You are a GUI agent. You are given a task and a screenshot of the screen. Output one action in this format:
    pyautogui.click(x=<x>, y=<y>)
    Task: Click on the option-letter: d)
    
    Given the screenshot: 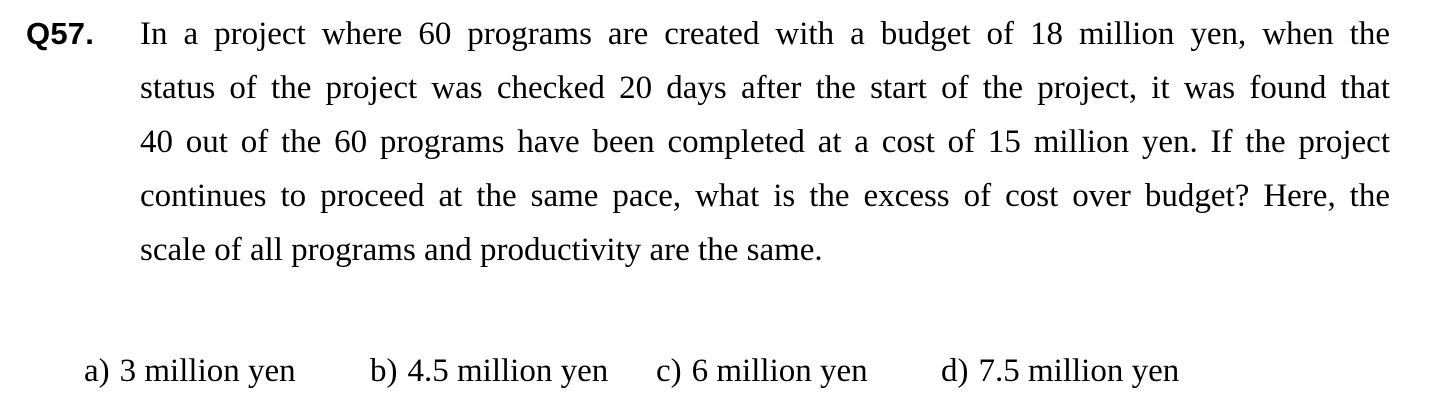 What is the action you would take?
    pyautogui.click(x=955, y=371)
    